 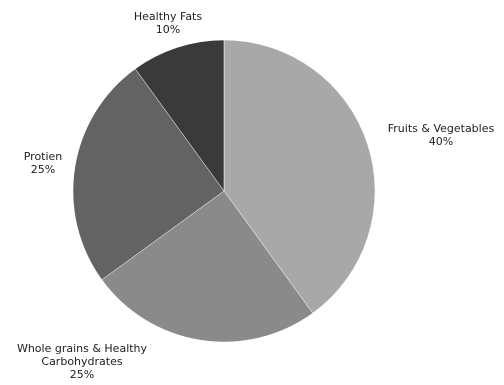 I want to click on slice-category: Fruits & Vegetables, so click(x=441, y=128).